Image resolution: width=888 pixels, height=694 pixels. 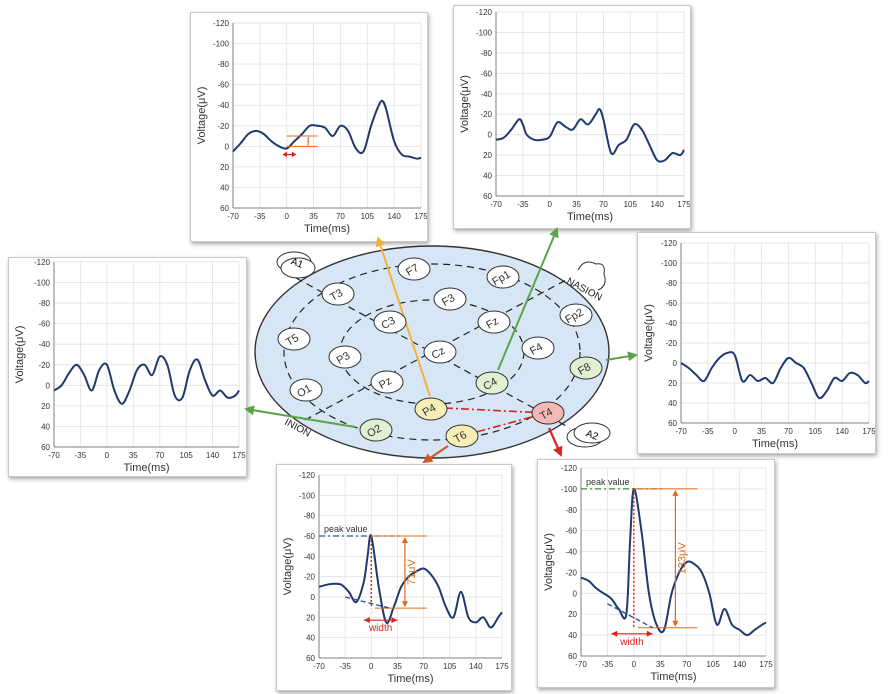 I want to click on electrode-label: T3, so click(x=336, y=295).